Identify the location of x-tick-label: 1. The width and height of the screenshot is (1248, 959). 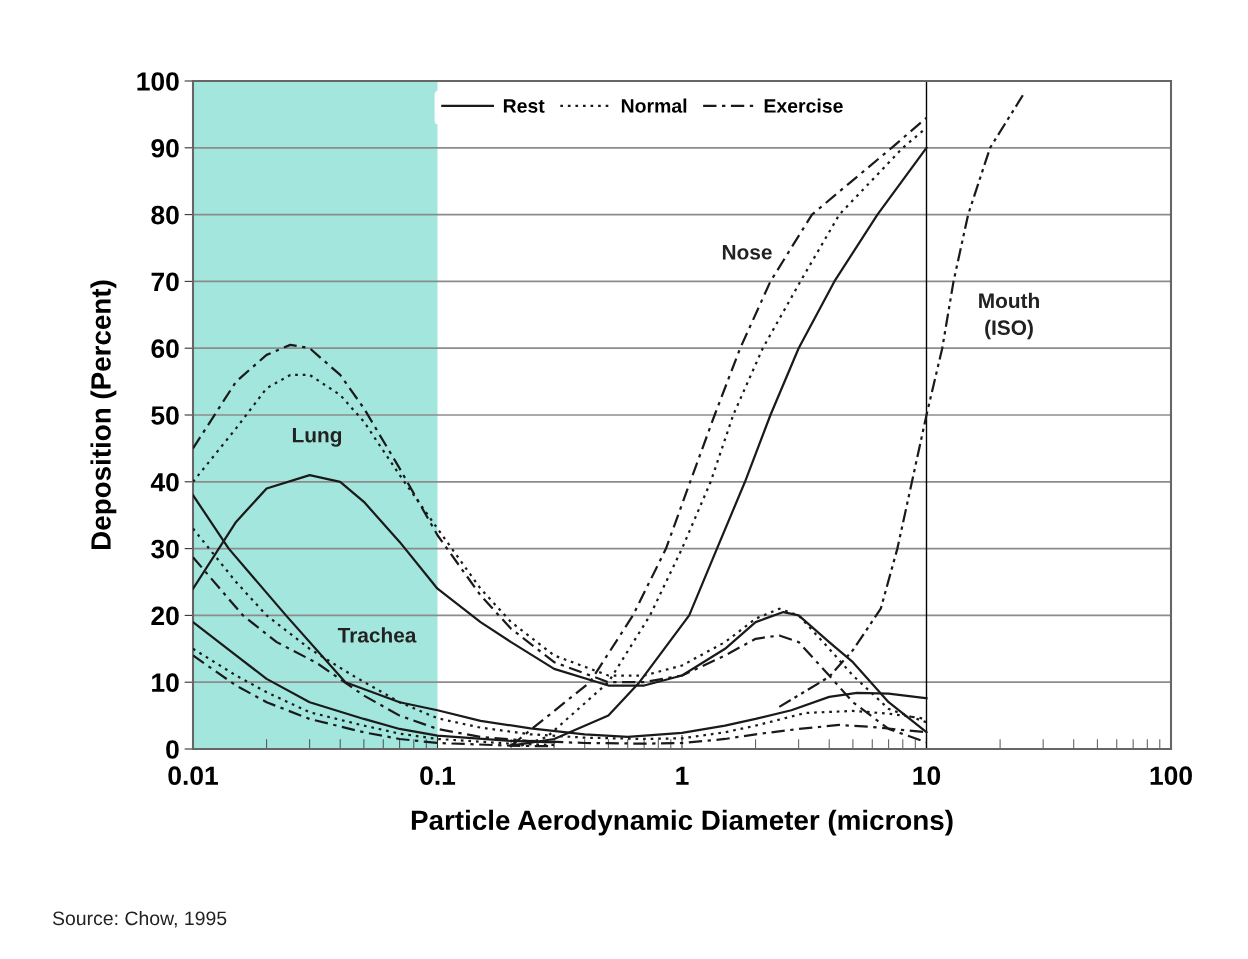
(682, 775).